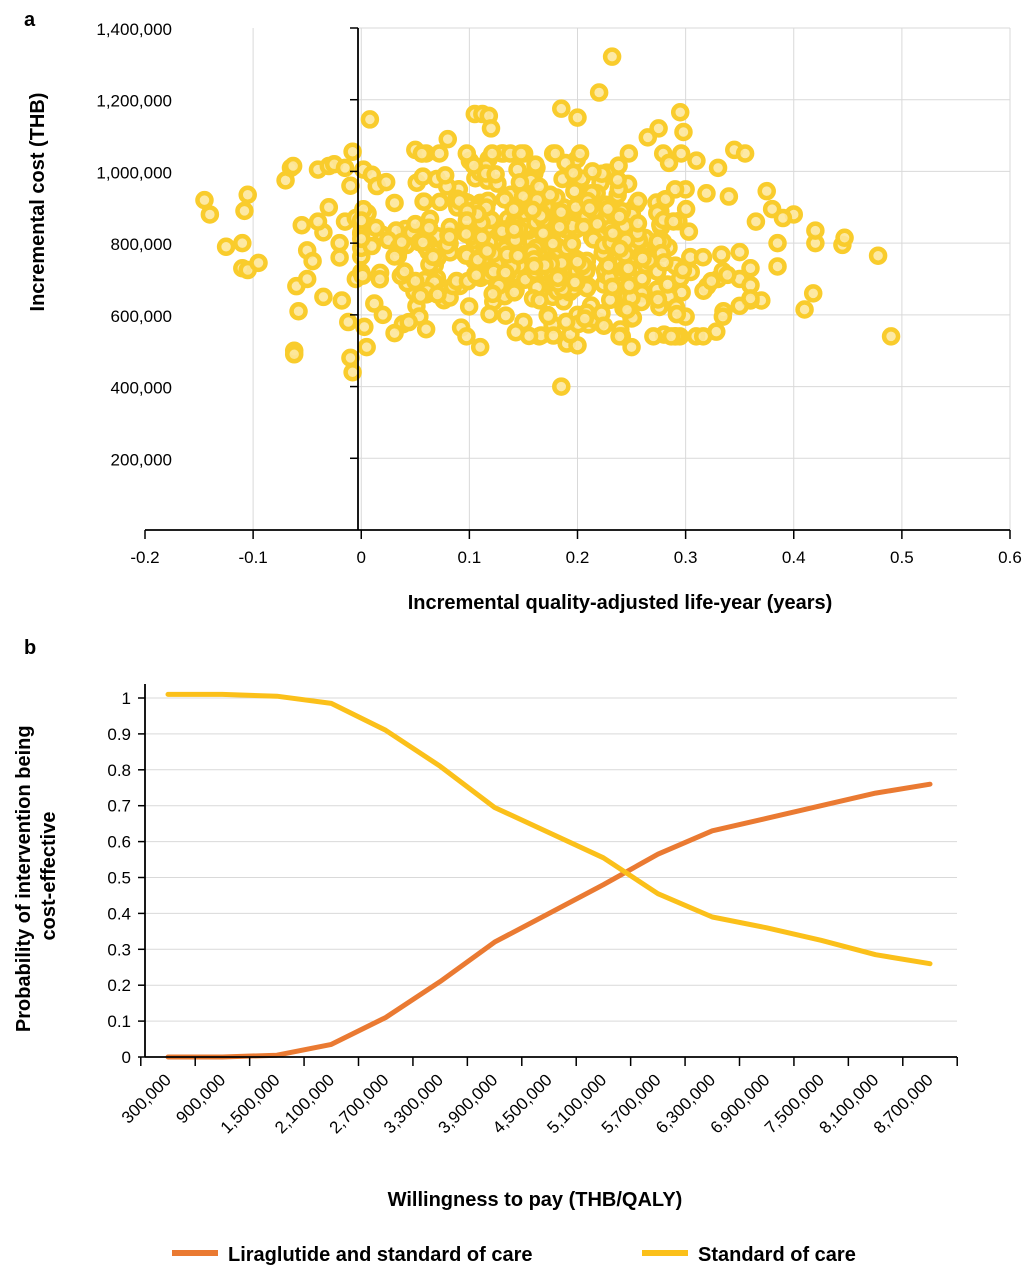  I want to click on panel-b-y-axis-label-line-1: Probability of intervention being, so click(24, 878).